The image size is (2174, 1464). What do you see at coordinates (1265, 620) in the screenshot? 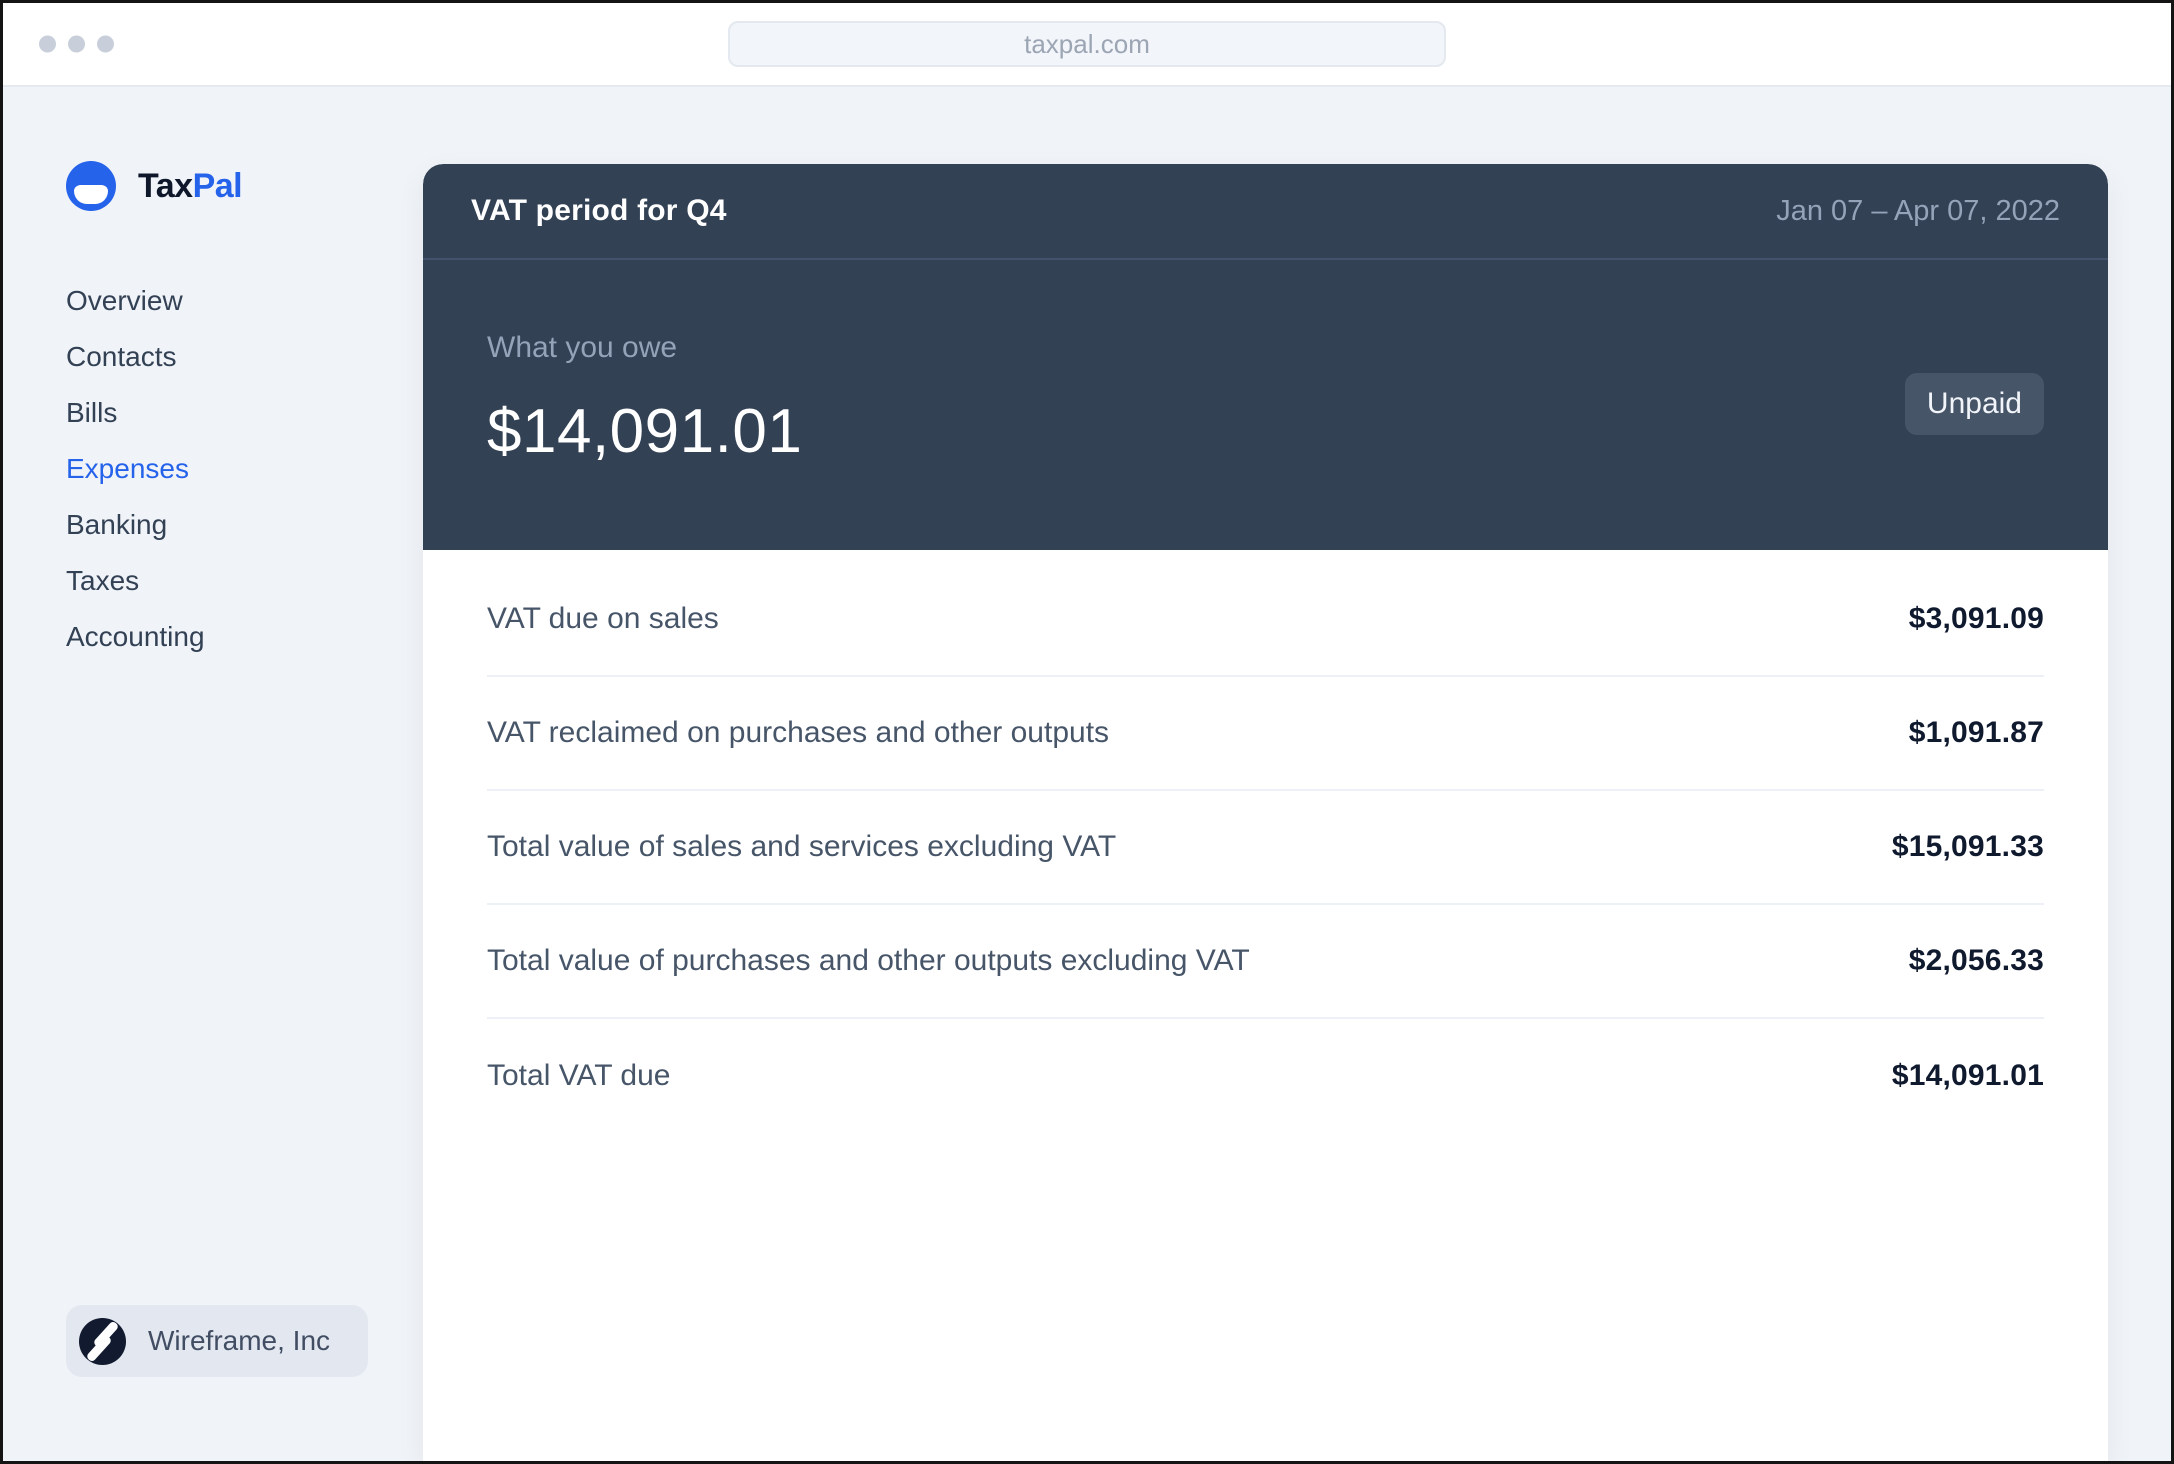
I see `table-row: VAT due on sales $3,091.09` at bounding box center [1265, 620].